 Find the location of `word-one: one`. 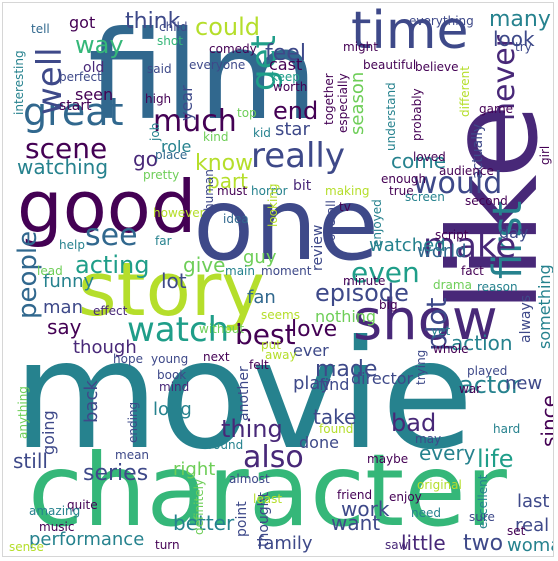

word-one: one is located at coordinates (286, 224).